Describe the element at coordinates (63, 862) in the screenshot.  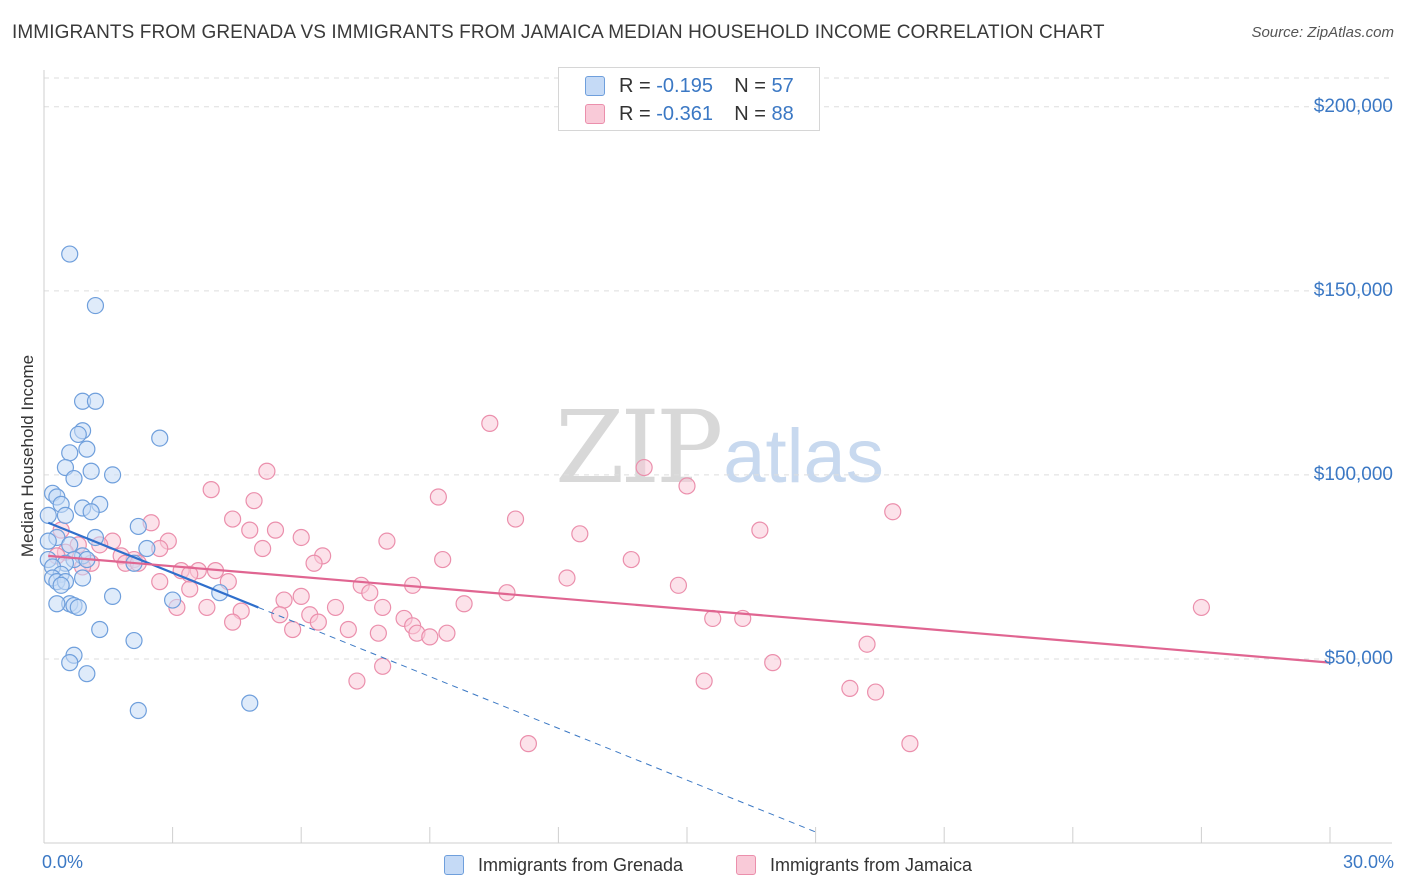
I see `x-tick-label-min: 0.0%` at that location.